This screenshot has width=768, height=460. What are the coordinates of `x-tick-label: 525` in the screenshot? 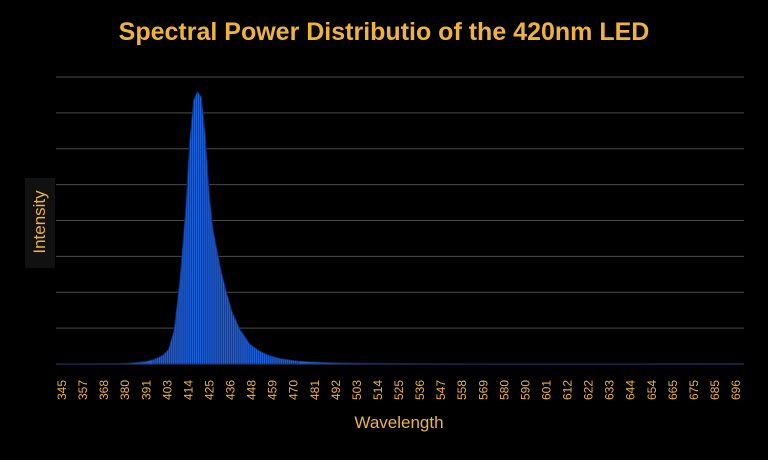 It's located at (399, 390).